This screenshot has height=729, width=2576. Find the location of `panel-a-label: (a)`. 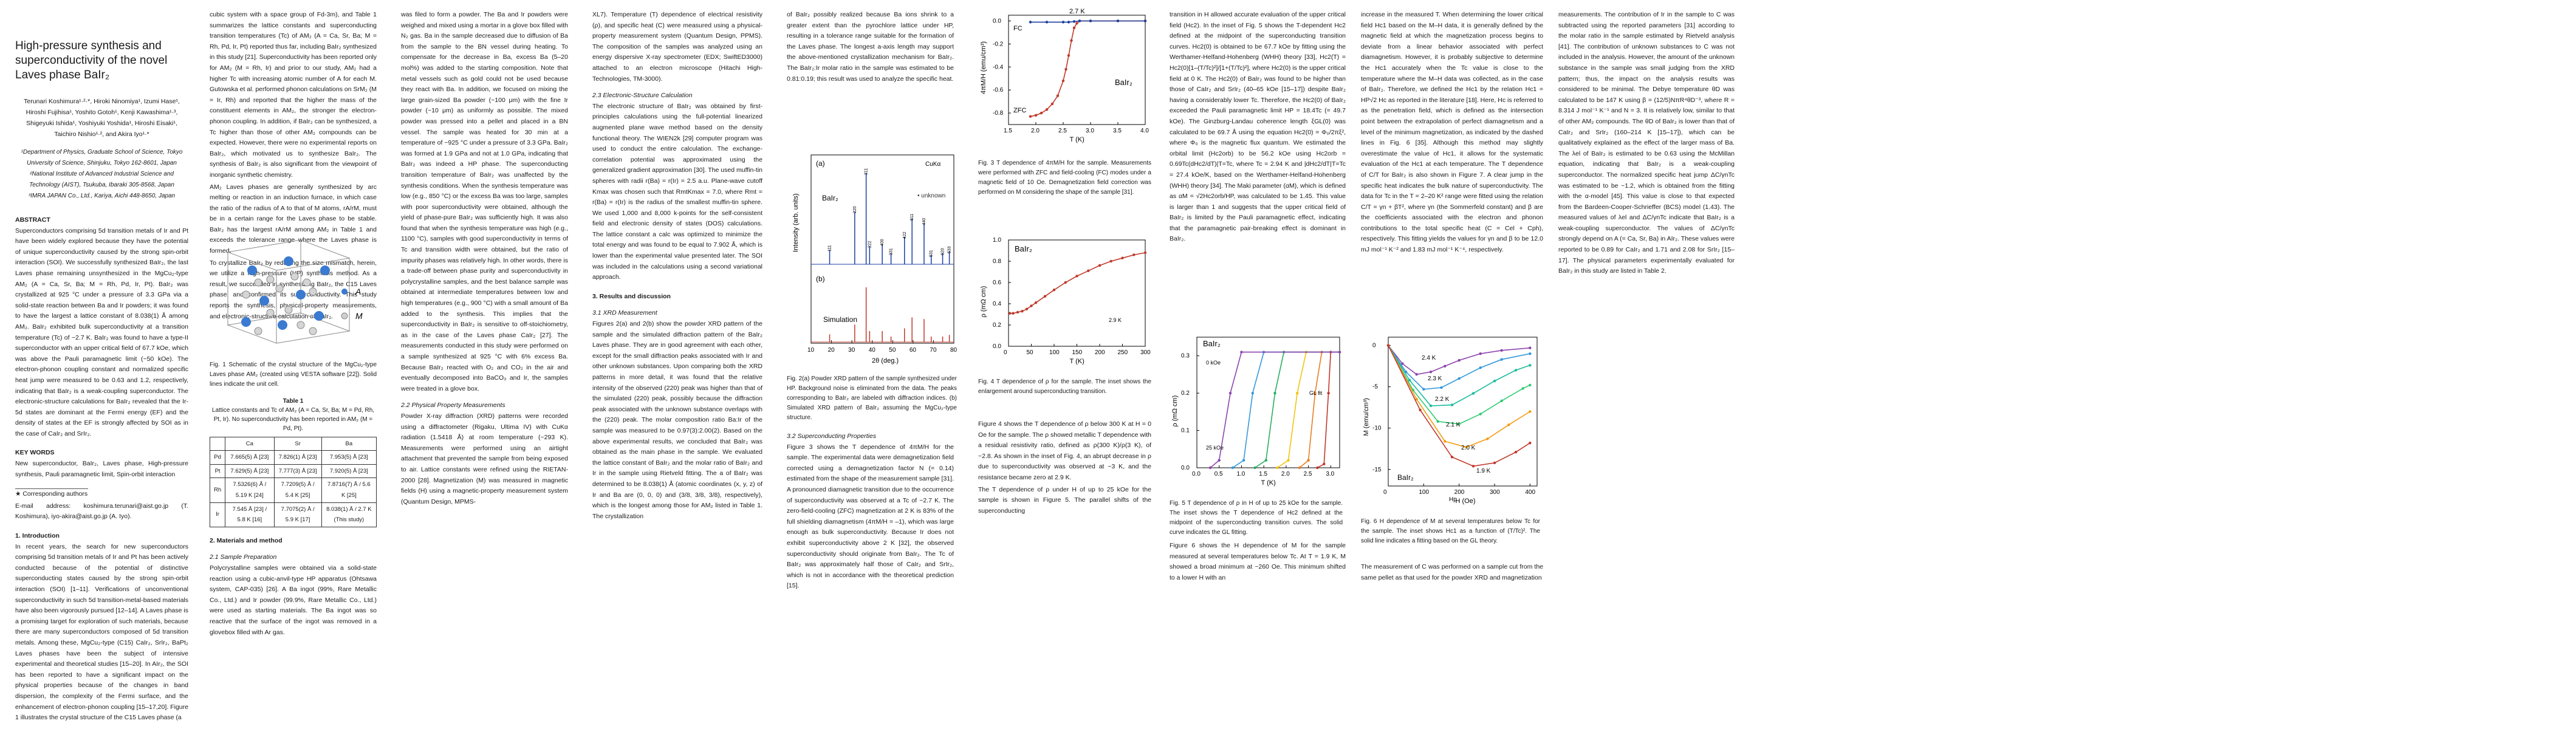

panel-a-label: (a) is located at coordinates (820, 163).